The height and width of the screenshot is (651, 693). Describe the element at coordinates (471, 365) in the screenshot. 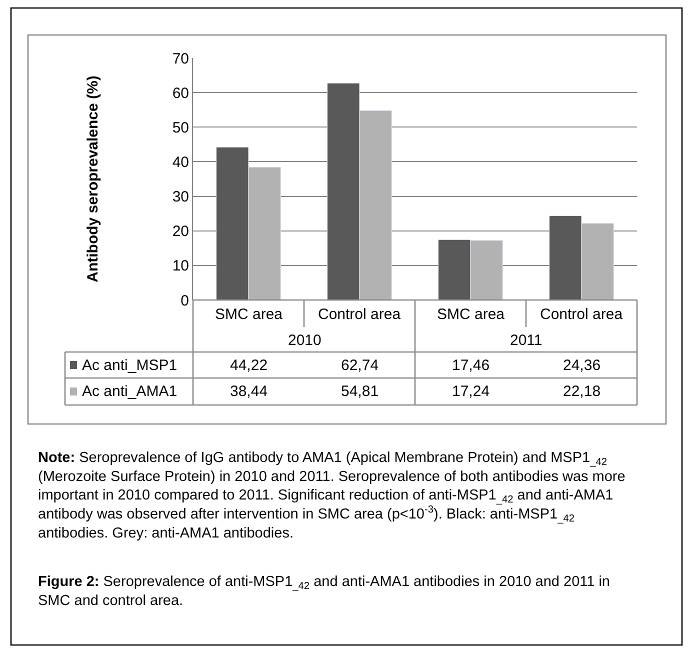

I see `data-label: 17,46` at that location.